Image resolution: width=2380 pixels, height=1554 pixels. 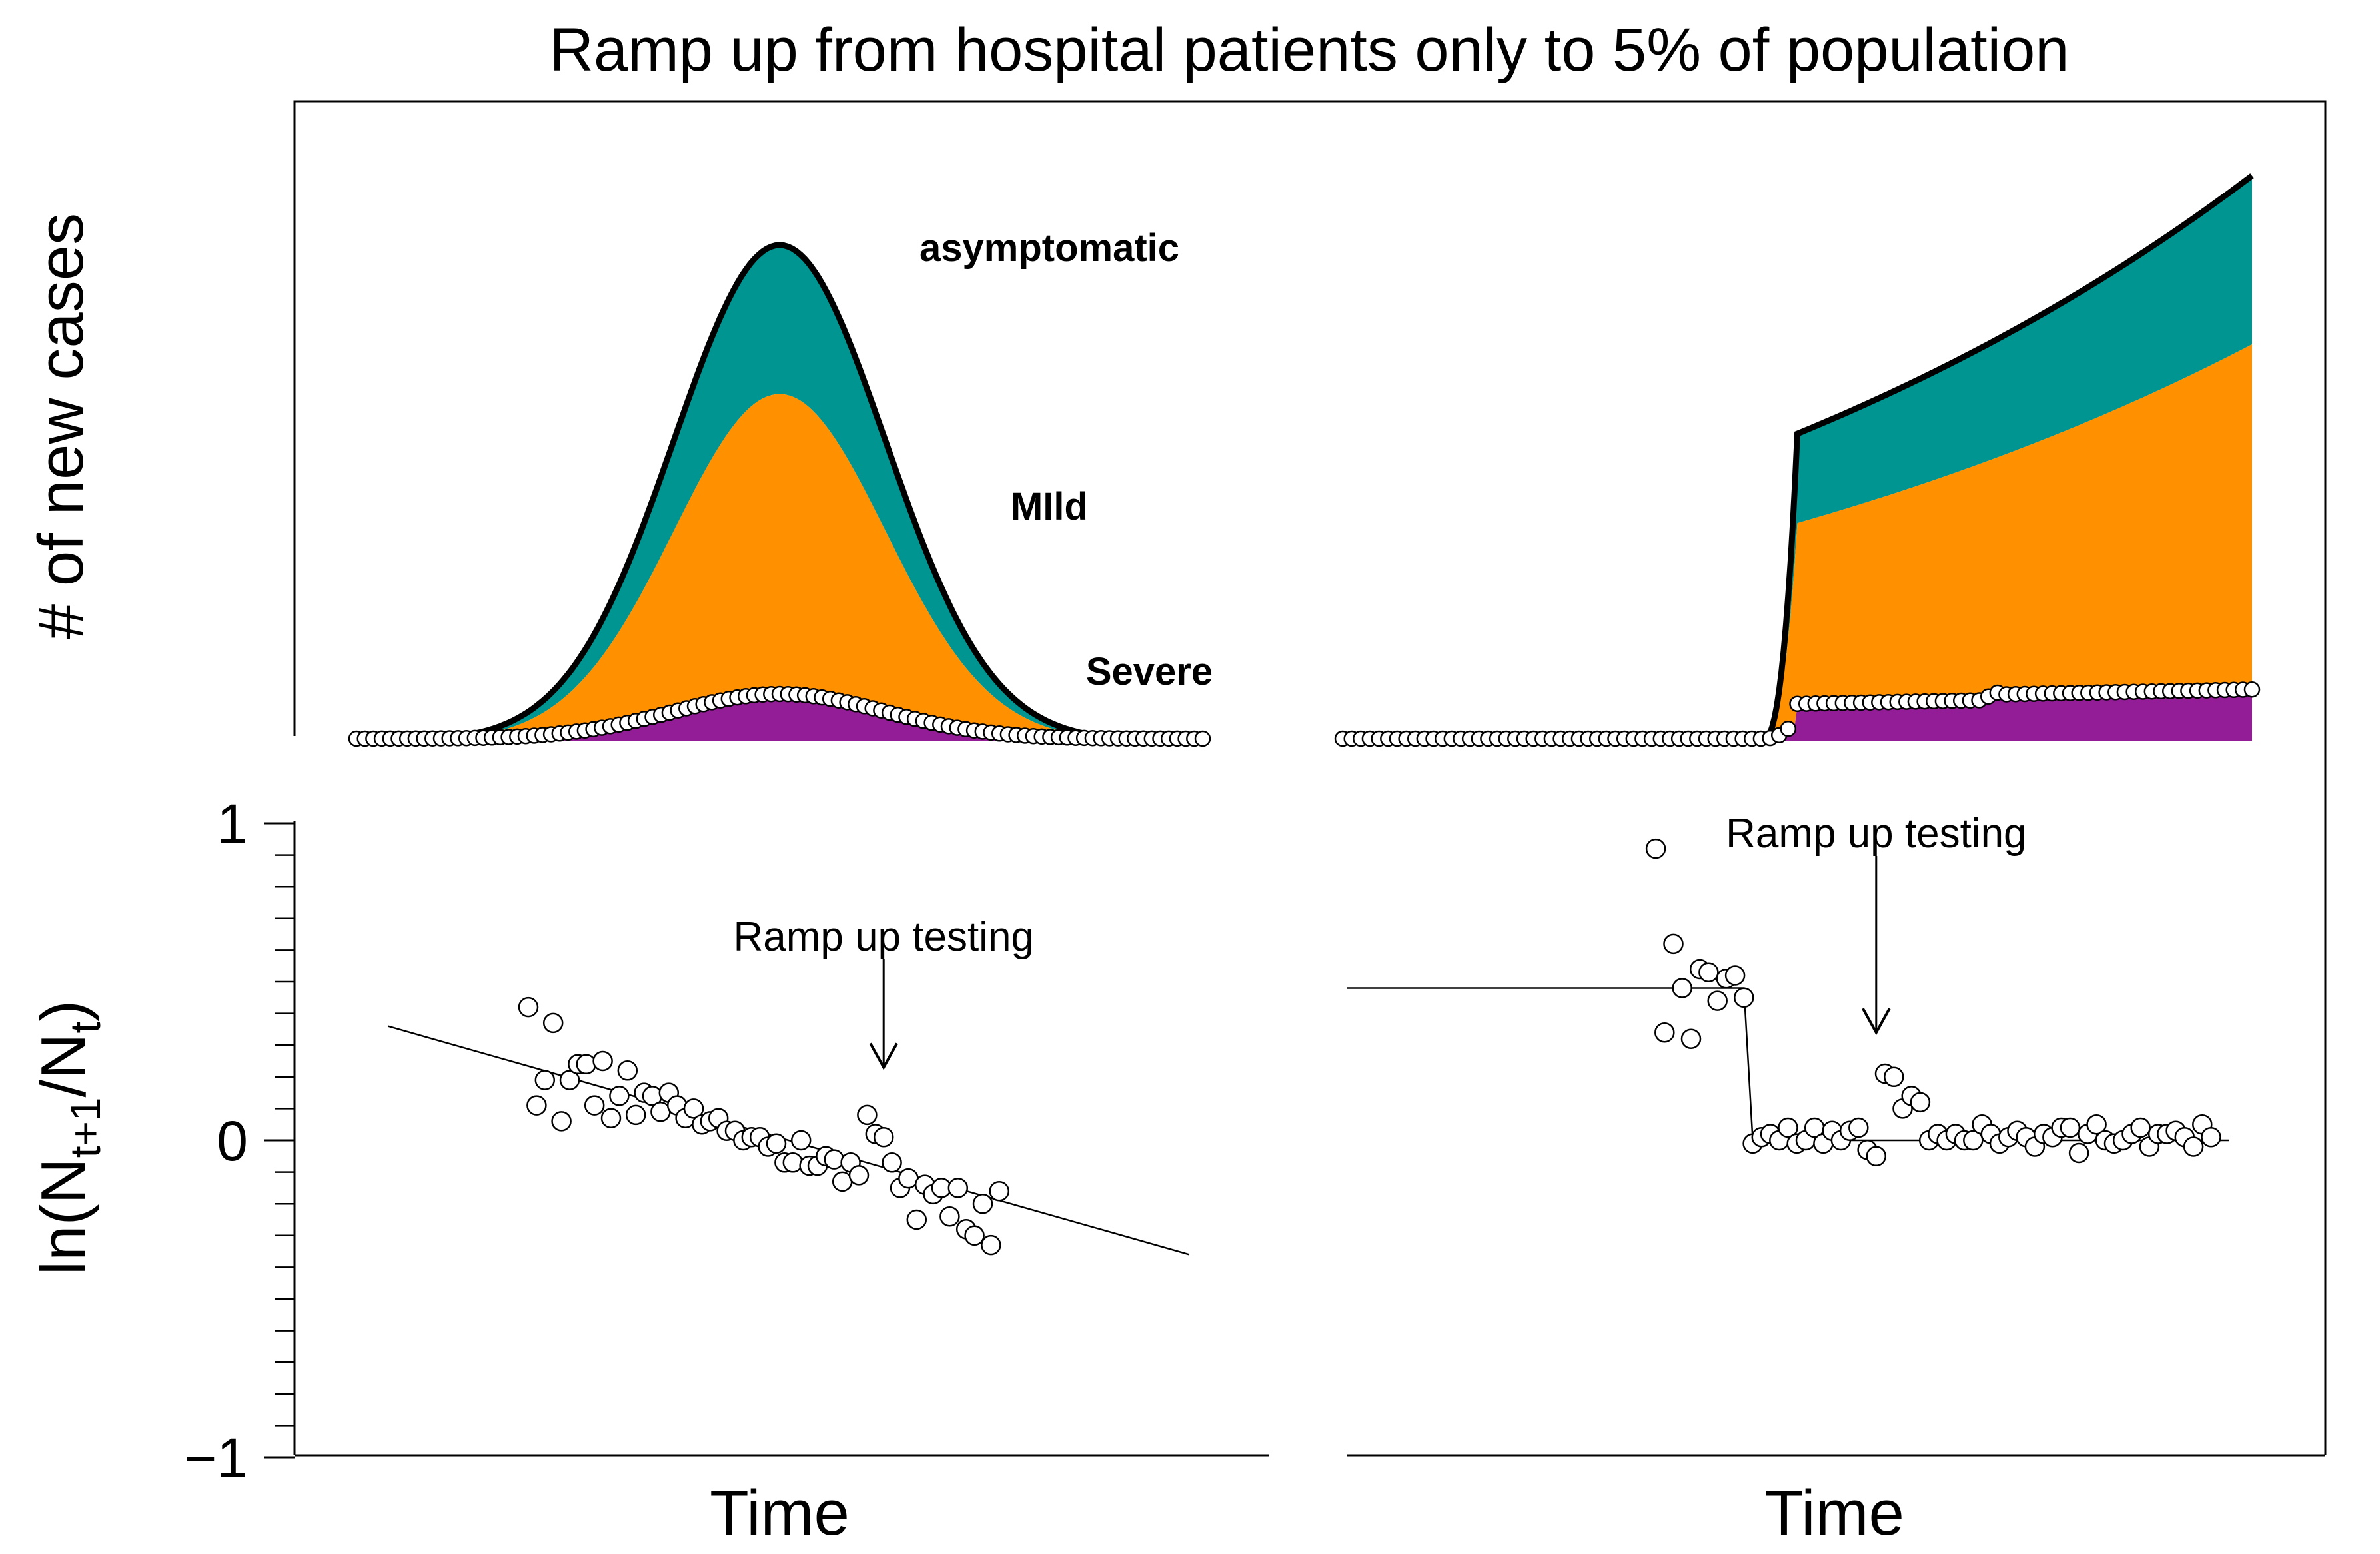 What do you see at coordinates (232, 1141) in the screenshot?
I see `y-tick-label-0: 0` at bounding box center [232, 1141].